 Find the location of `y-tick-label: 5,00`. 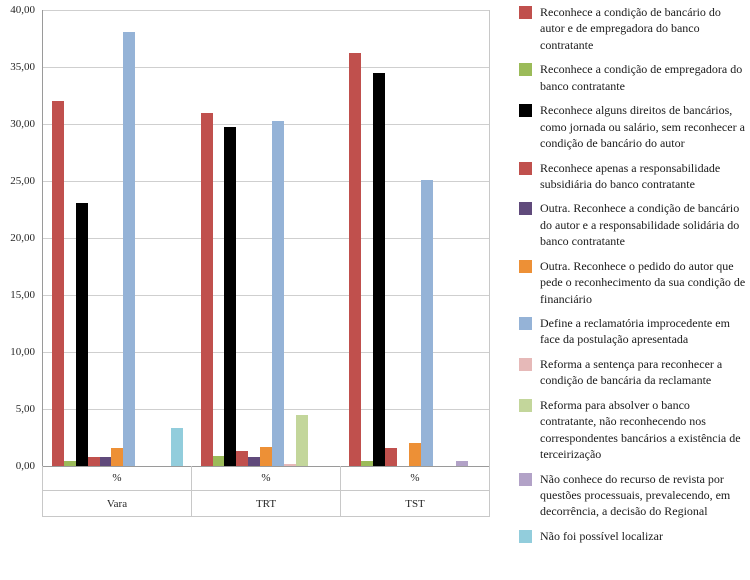

y-tick-label: 5,00 is located at coordinates (25, 409).